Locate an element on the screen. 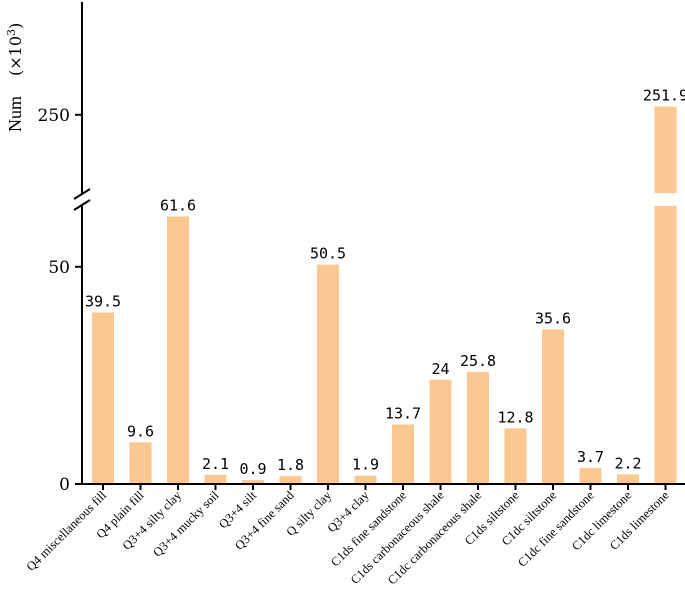 The image size is (685, 606). y-axis: 0 50 250 is located at coordinates (64, 248).